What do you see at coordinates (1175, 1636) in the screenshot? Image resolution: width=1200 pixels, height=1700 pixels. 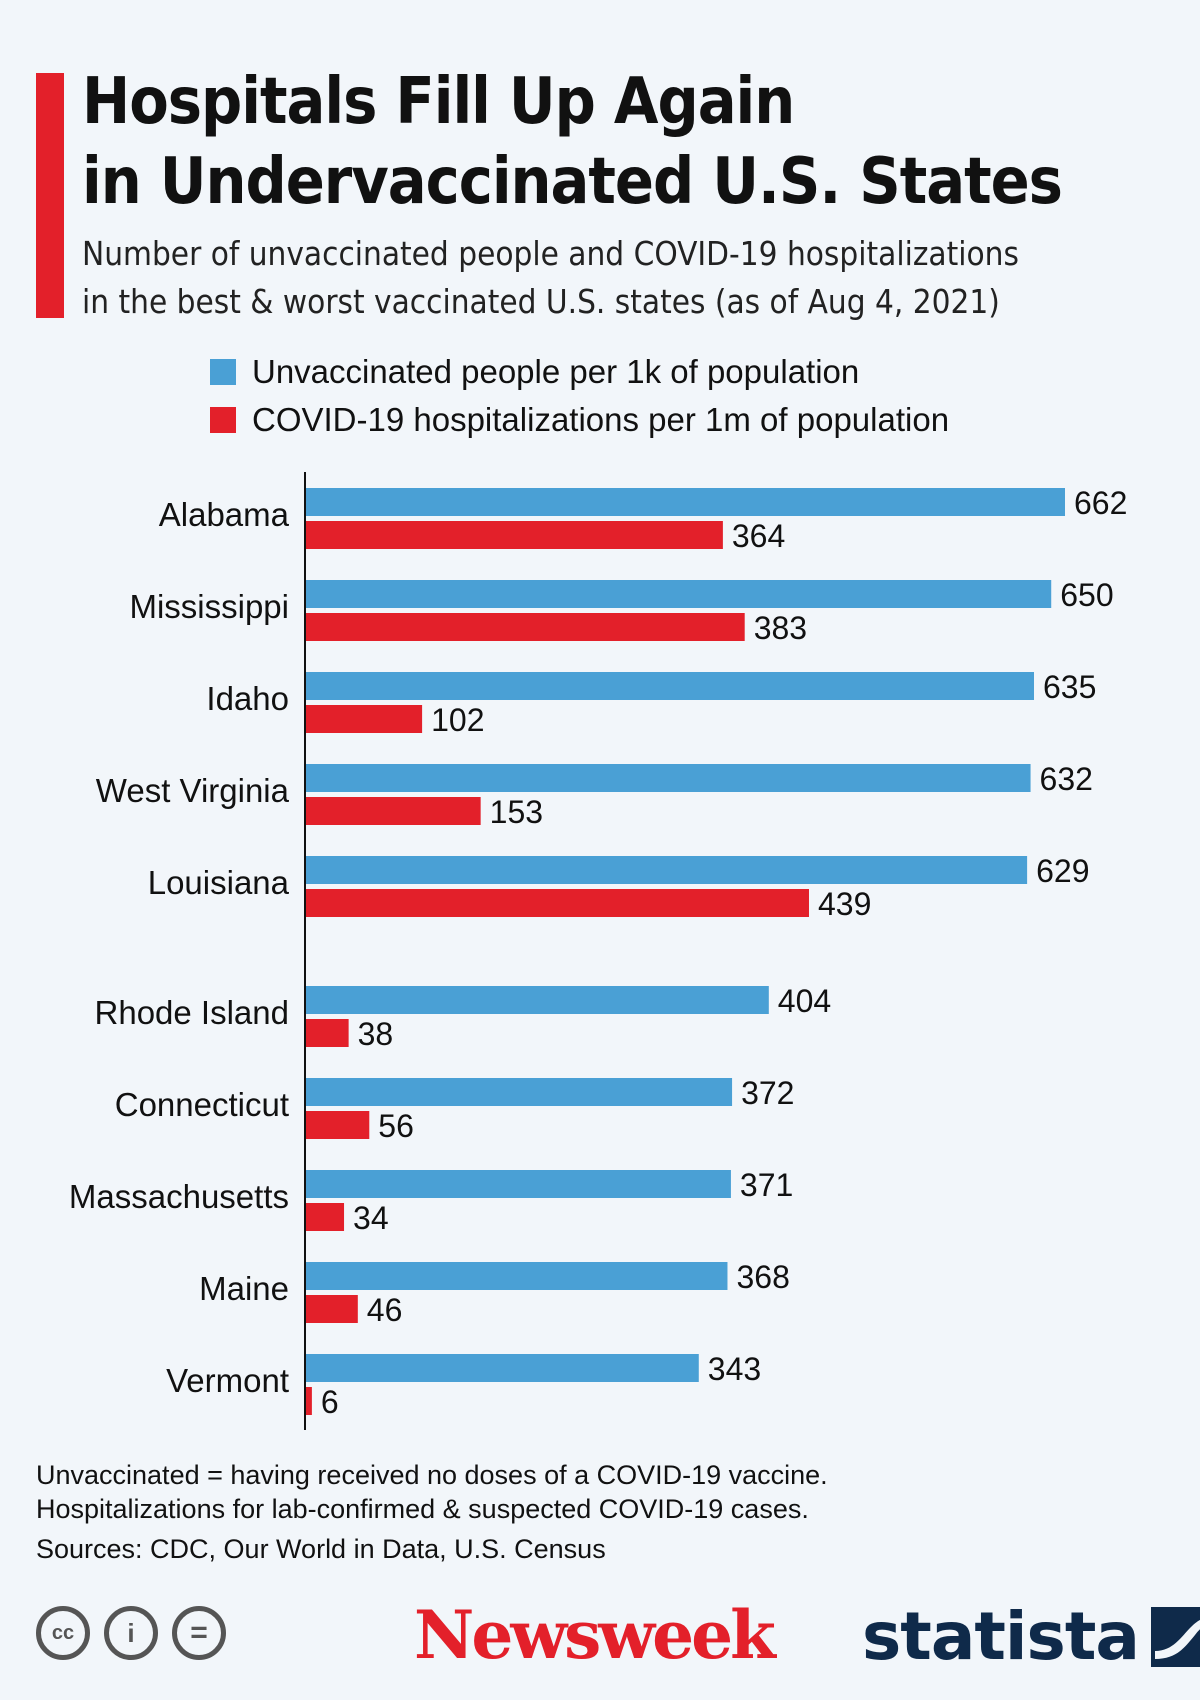 I see `statista-mark-icon` at bounding box center [1175, 1636].